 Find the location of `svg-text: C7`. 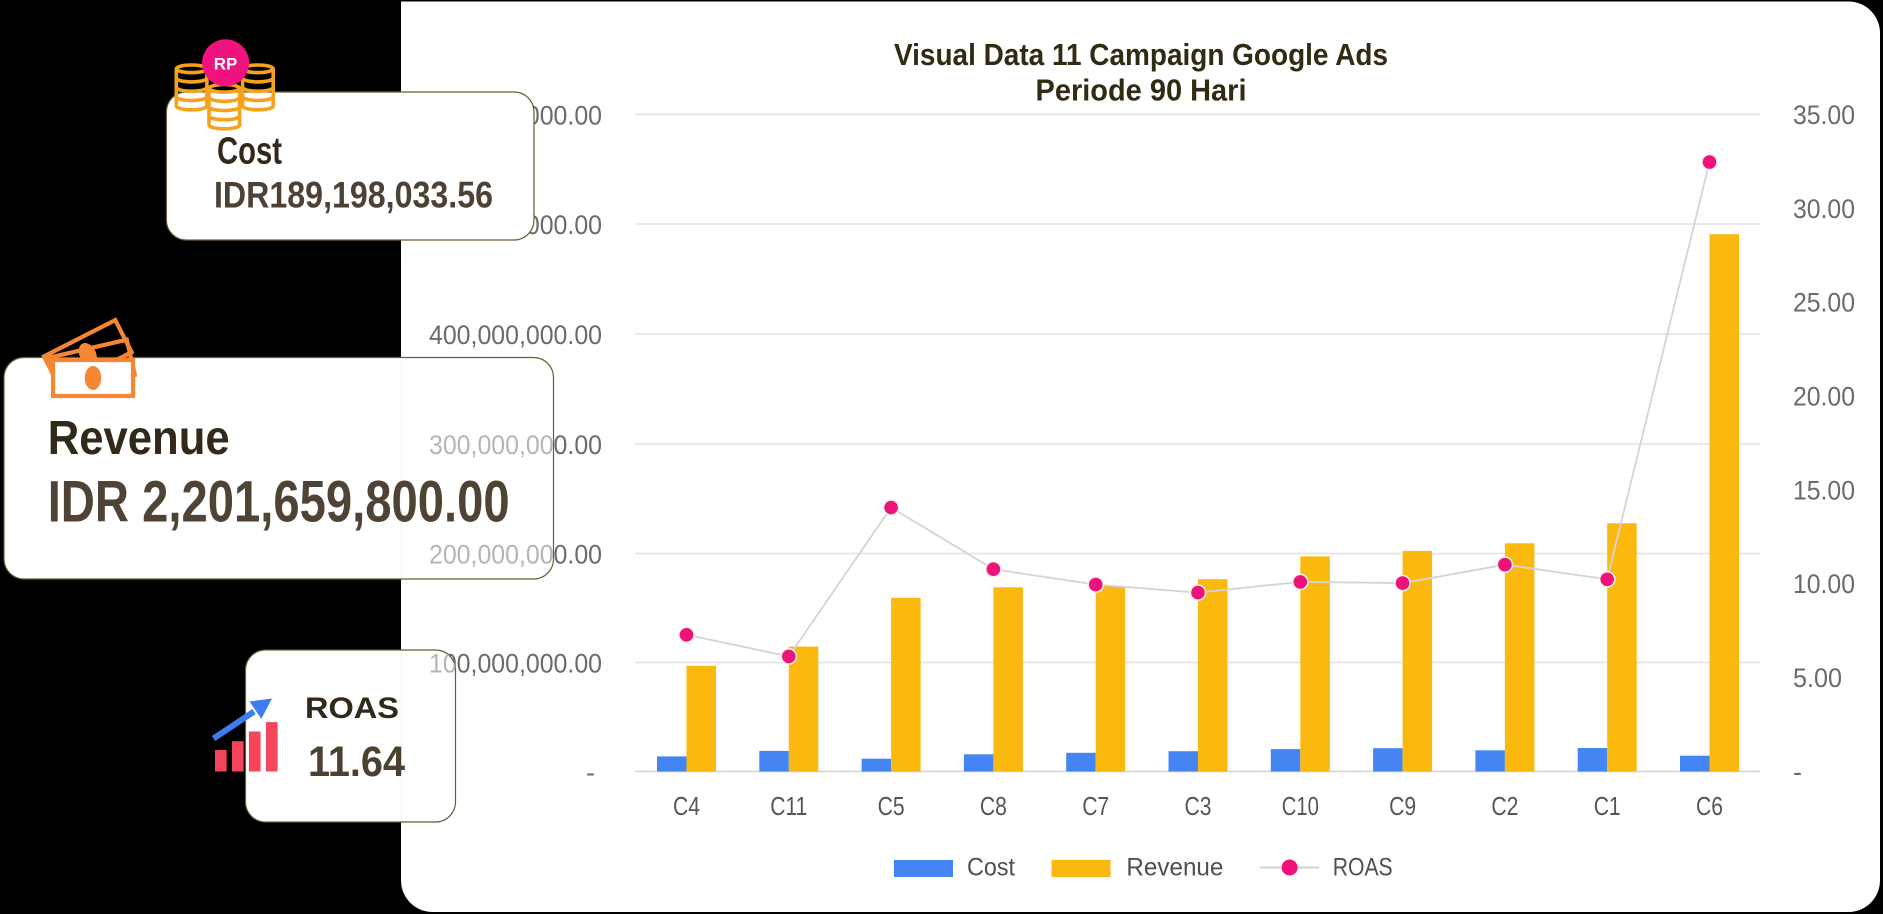

svg-text: C7 is located at coordinates (1095, 806).